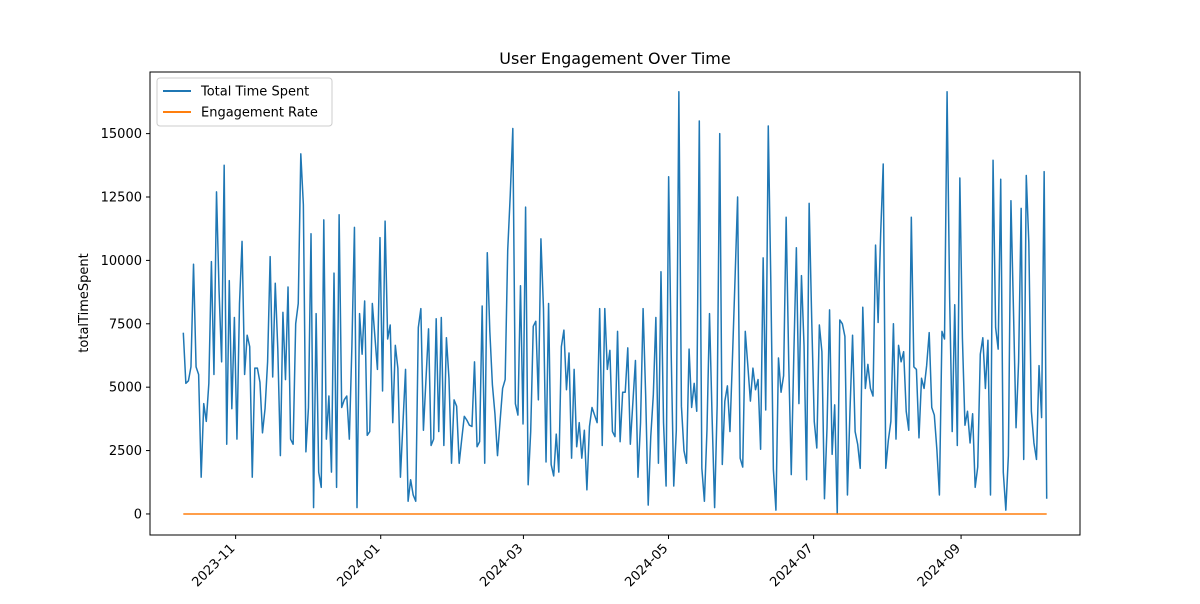  I want to click on y-tick-label: 10000, so click(121, 261).